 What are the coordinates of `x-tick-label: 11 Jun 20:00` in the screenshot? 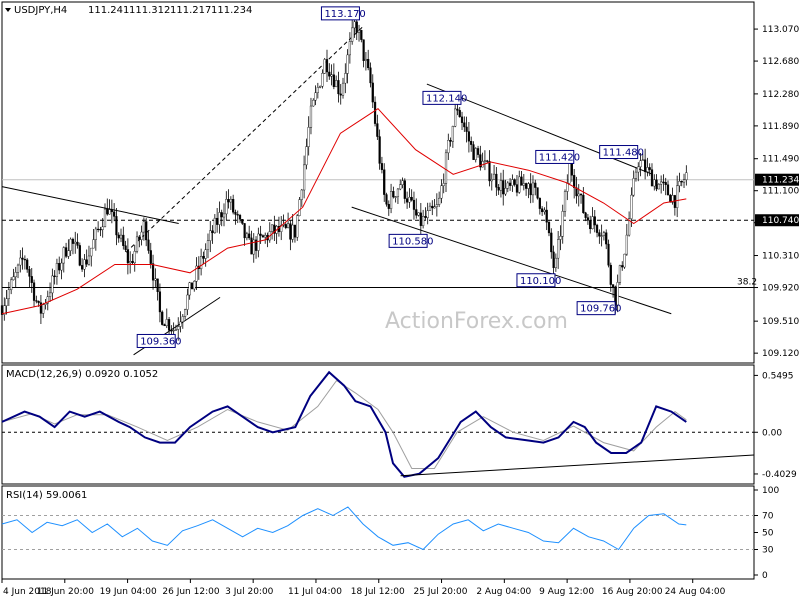 It's located at (65, 592).